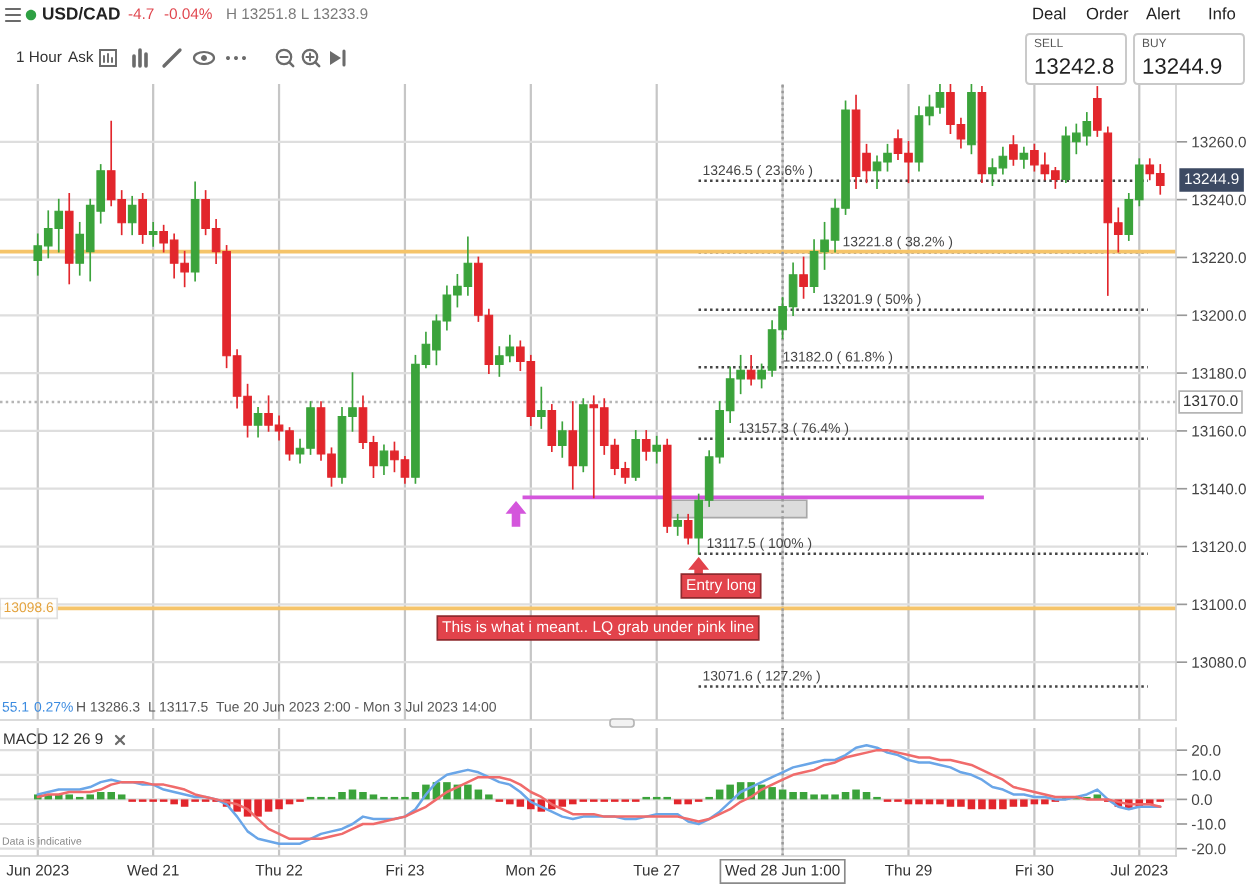  Describe the element at coordinates (1182, 66) in the screenshot. I see `text: 13244.9` at that location.